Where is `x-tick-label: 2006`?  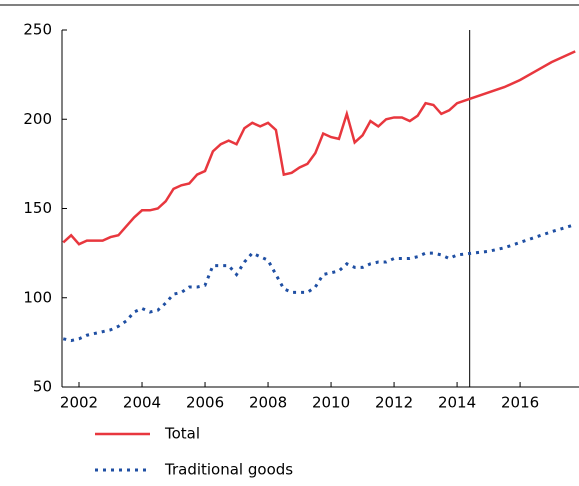
x-tick-label: 2006 is located at coordinates (205, 403).